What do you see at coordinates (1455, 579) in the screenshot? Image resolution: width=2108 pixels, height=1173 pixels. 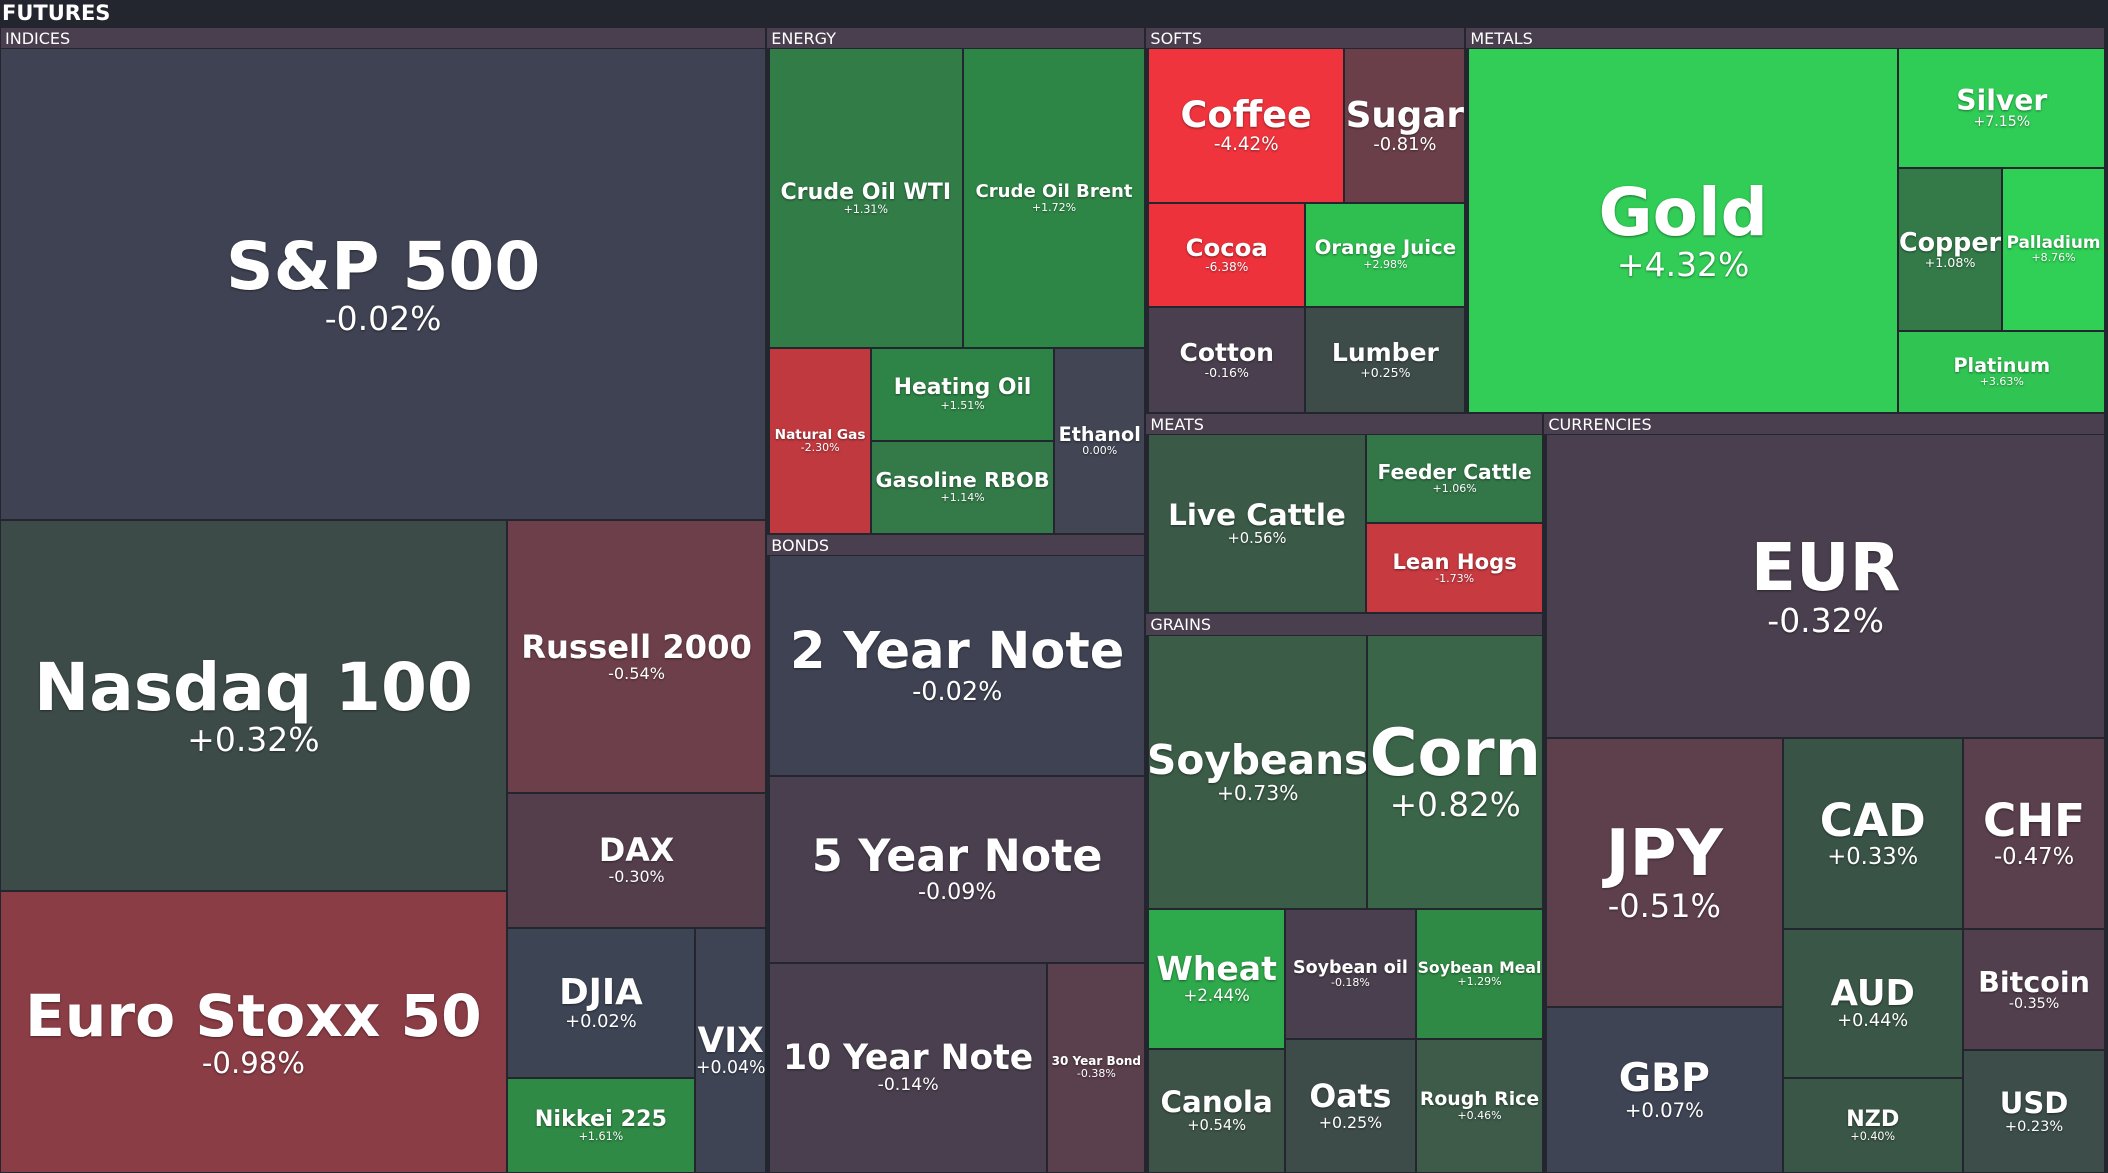 I see `tile-change: -1.73%` at bounding box center [1455, 579].